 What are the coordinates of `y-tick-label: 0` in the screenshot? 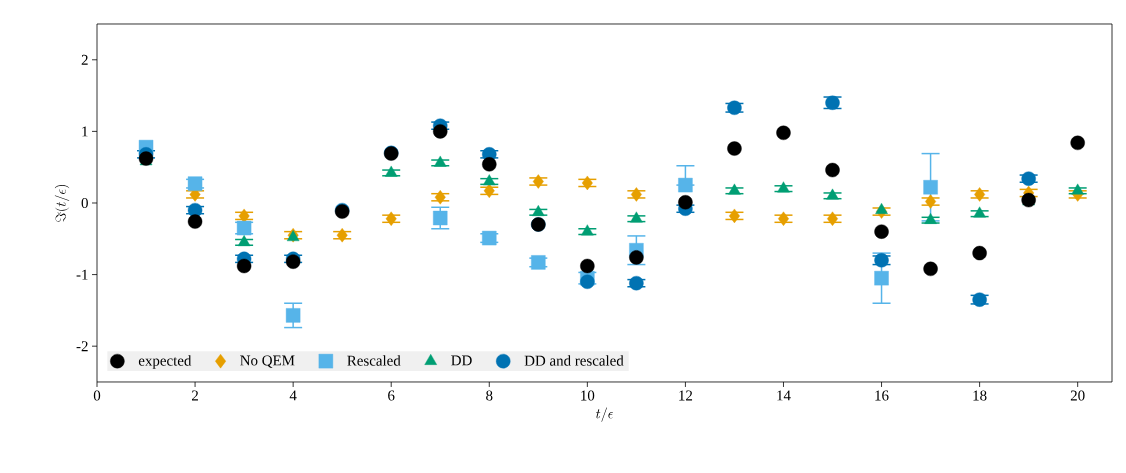 It's located at (84, 203).